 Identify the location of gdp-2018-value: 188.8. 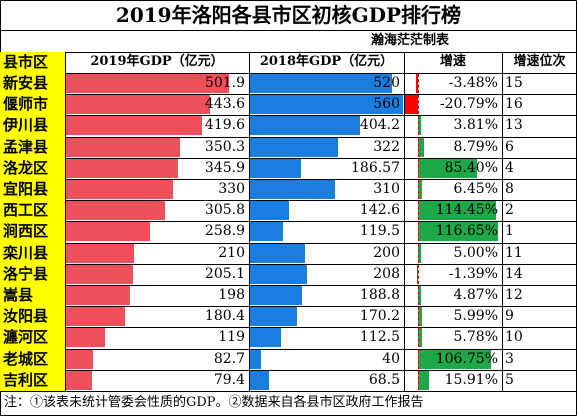
(379, 295).